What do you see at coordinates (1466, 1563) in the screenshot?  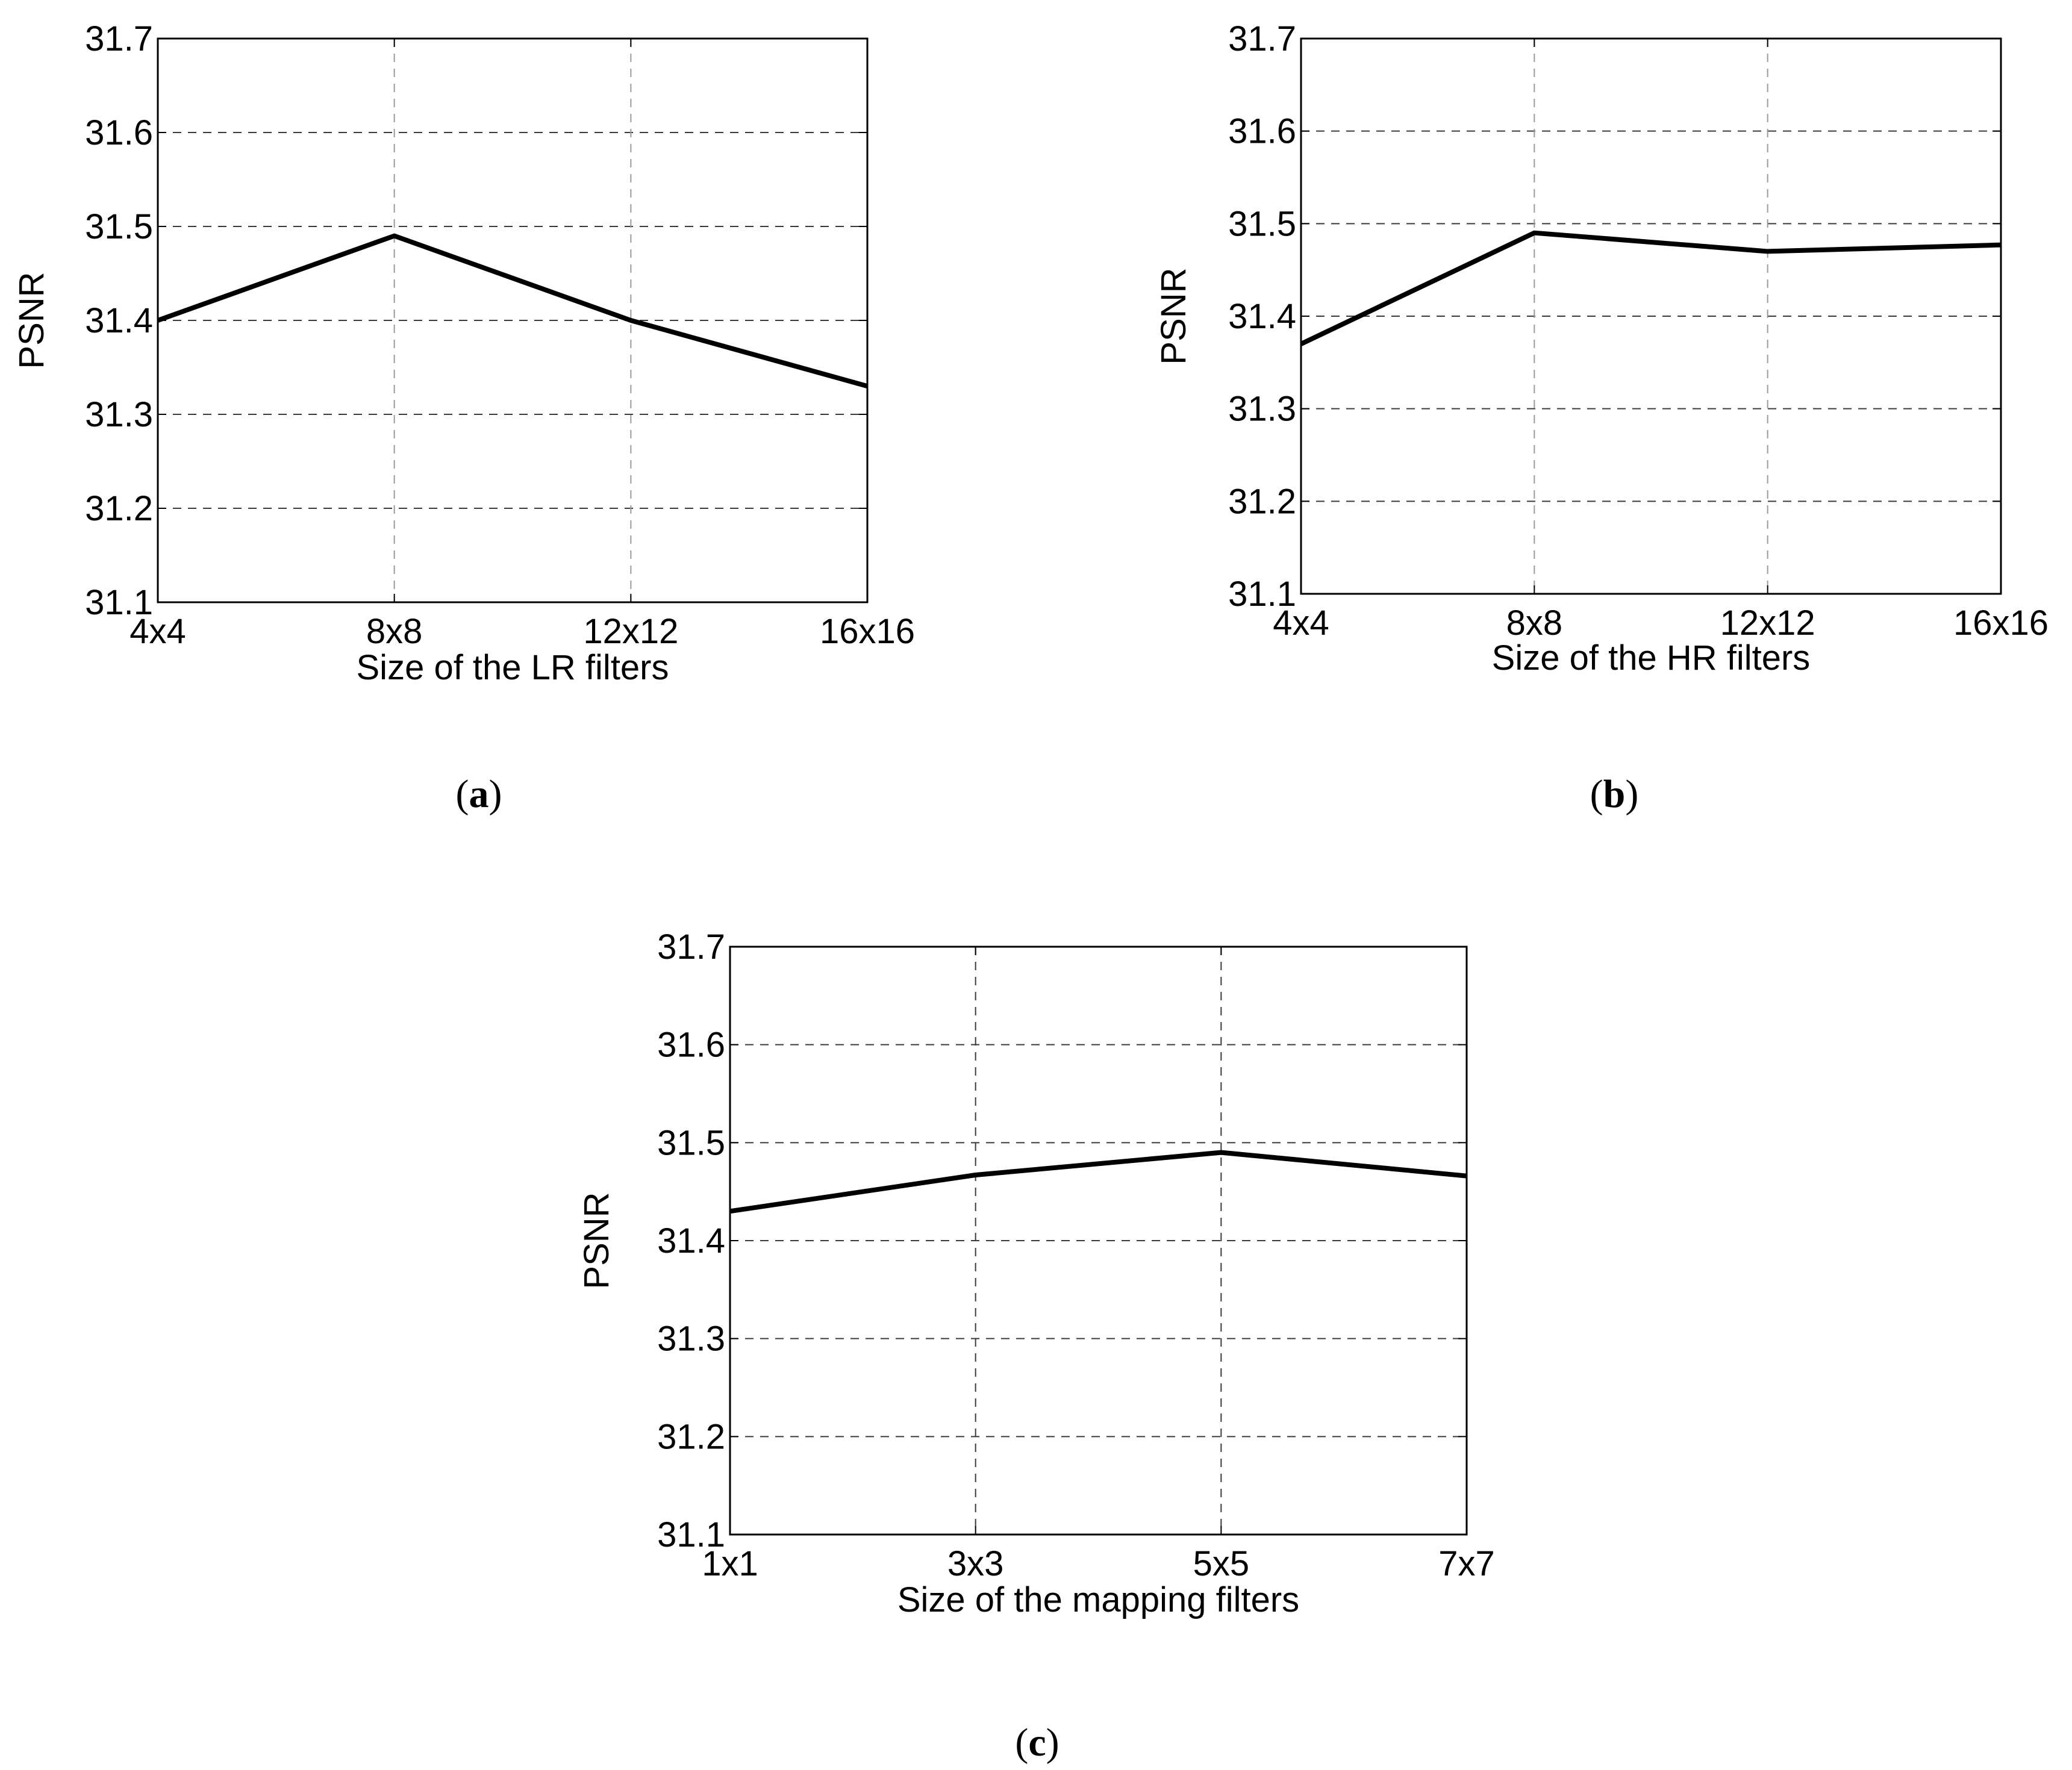 I see `x-tick-label: 7x7` at bounding box center [1466, 1563].